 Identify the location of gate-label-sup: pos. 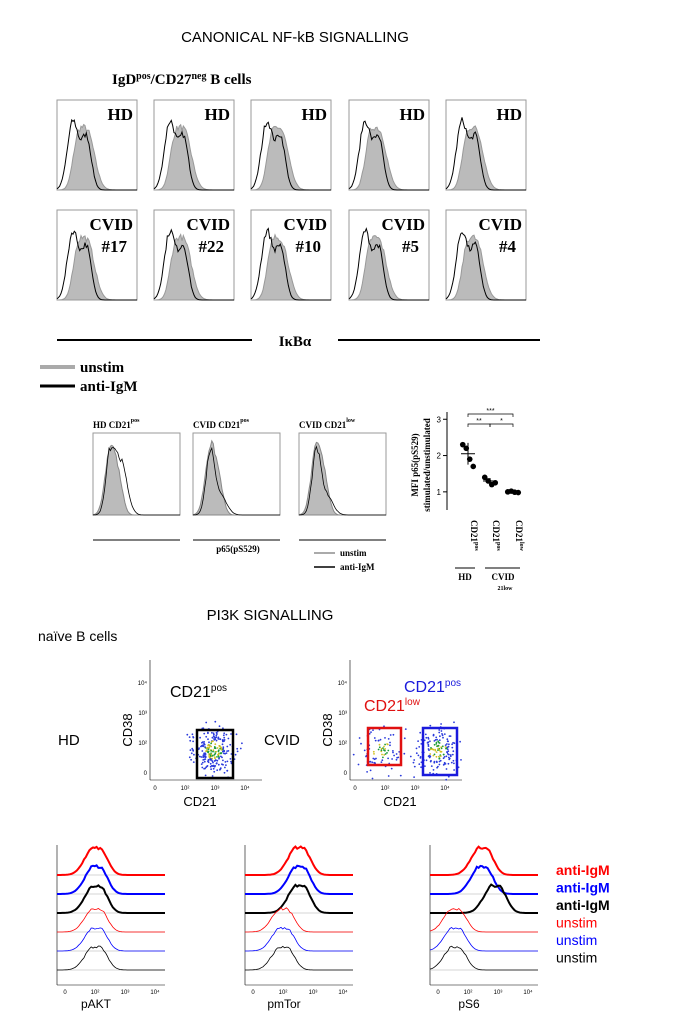
(453, 683).